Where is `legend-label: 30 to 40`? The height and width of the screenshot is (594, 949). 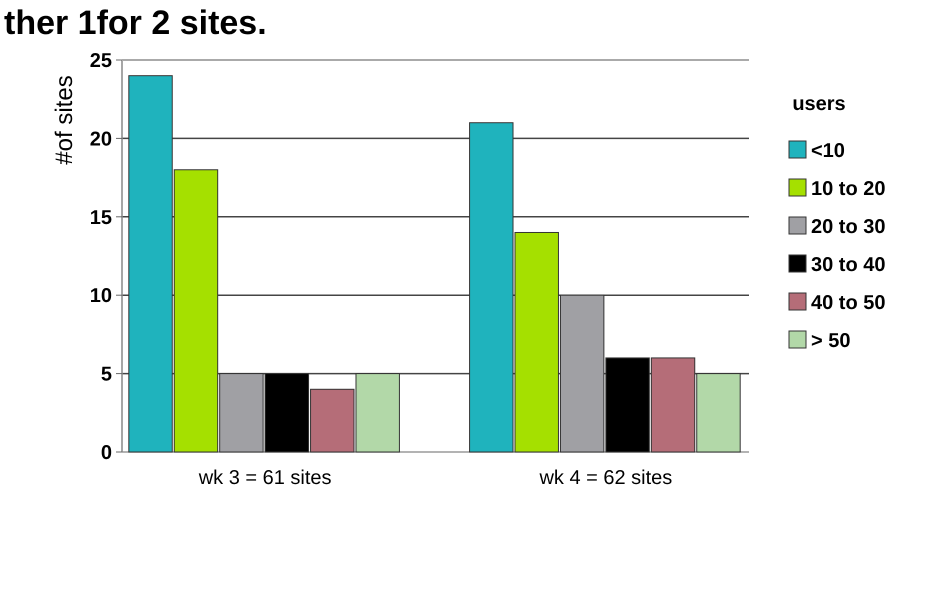
legend-label: 30 to 40 is located at coordinates (848, 265).